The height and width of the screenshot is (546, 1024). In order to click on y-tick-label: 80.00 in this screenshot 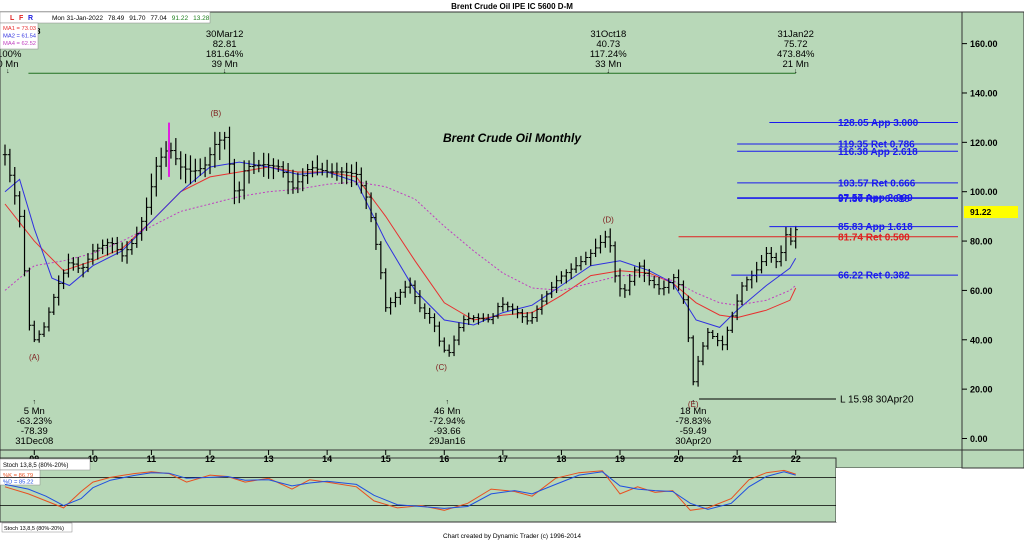, I will do `click(981, 242)`.